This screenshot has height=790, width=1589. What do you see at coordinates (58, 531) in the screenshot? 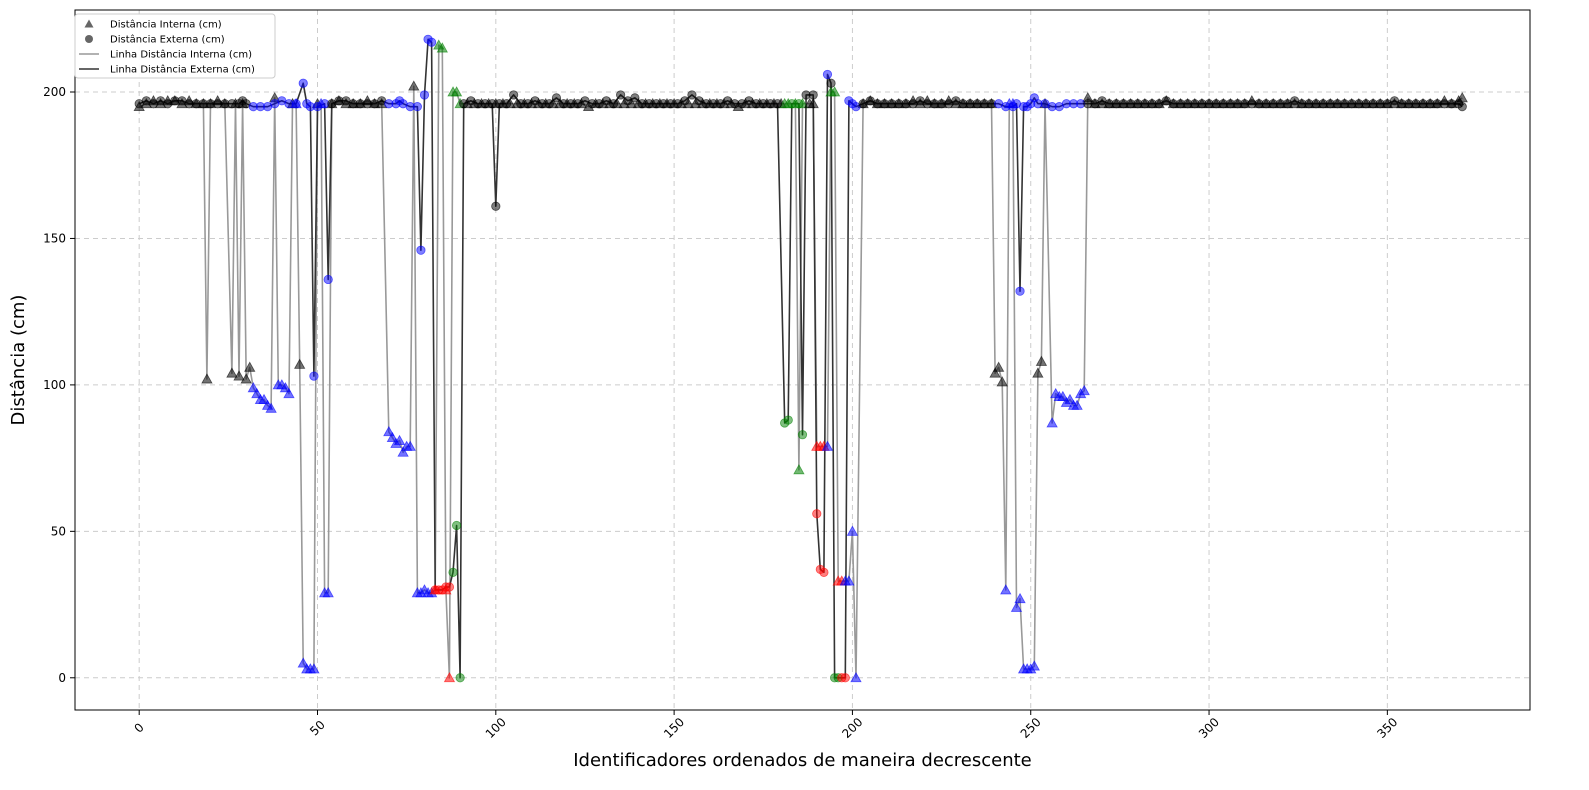
I see `y-tick-label: 50` at bounding box center [58, 531].